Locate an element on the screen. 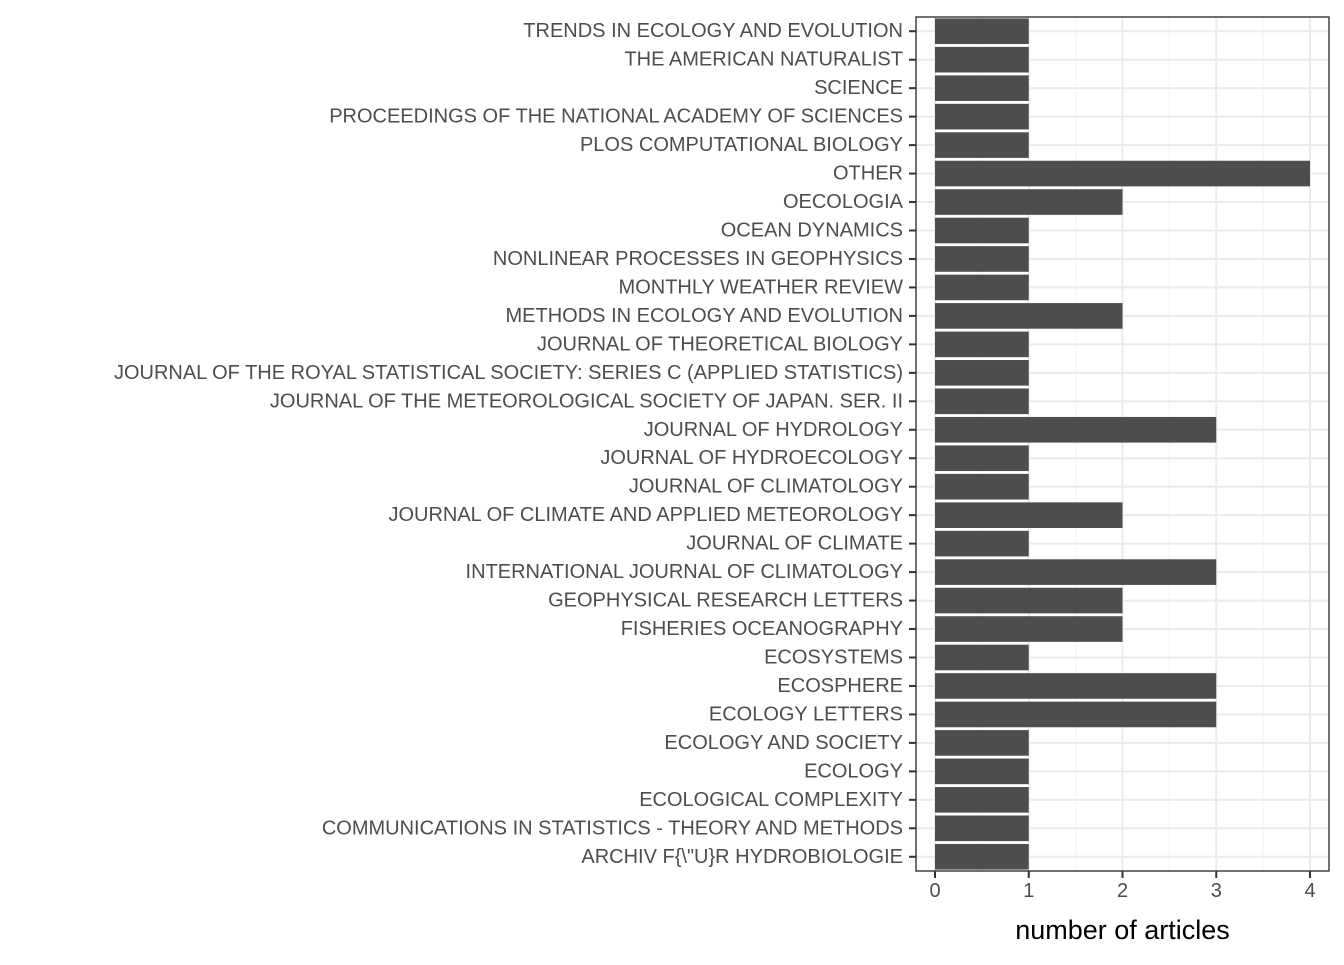  y-tick-label: NONLINEAR PROCESSES IN GEOPHYSICS is located at coordinates (698, 259).